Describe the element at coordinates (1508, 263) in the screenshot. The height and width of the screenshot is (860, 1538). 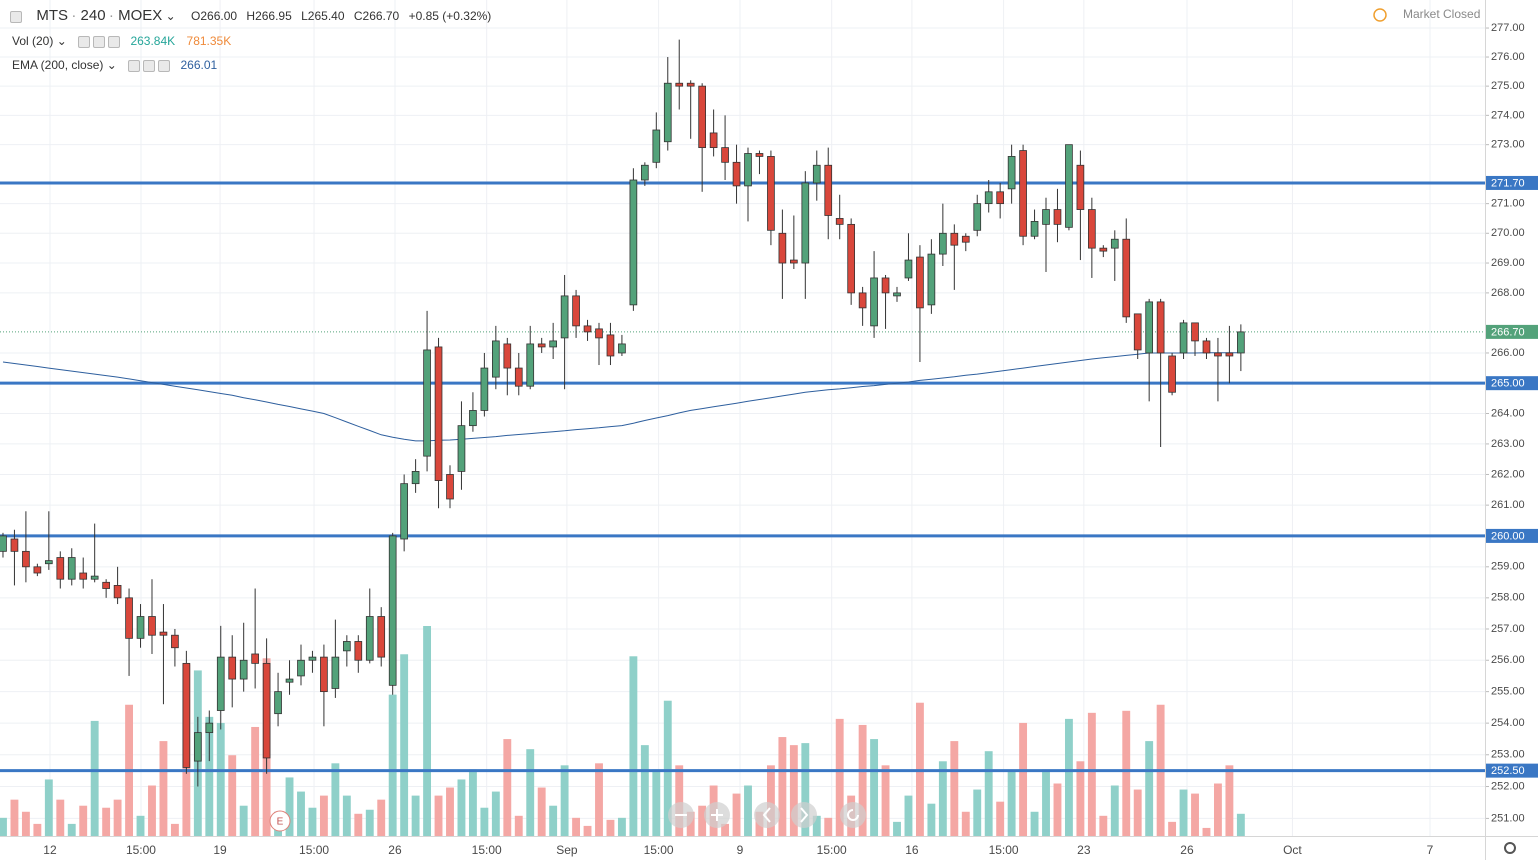
I see `y-tick-label: 269.00` at that location.